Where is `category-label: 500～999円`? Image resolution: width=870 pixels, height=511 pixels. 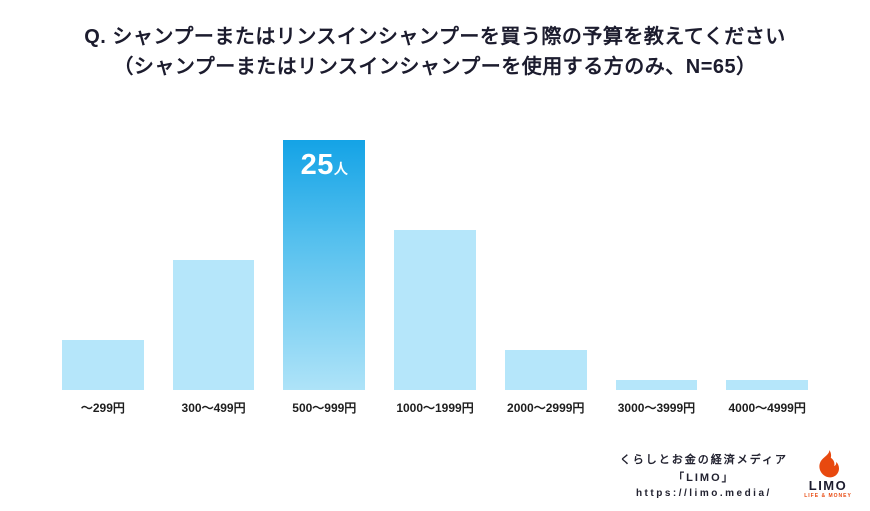 category-label: 500～999円 is located at coordinates (324, 408).